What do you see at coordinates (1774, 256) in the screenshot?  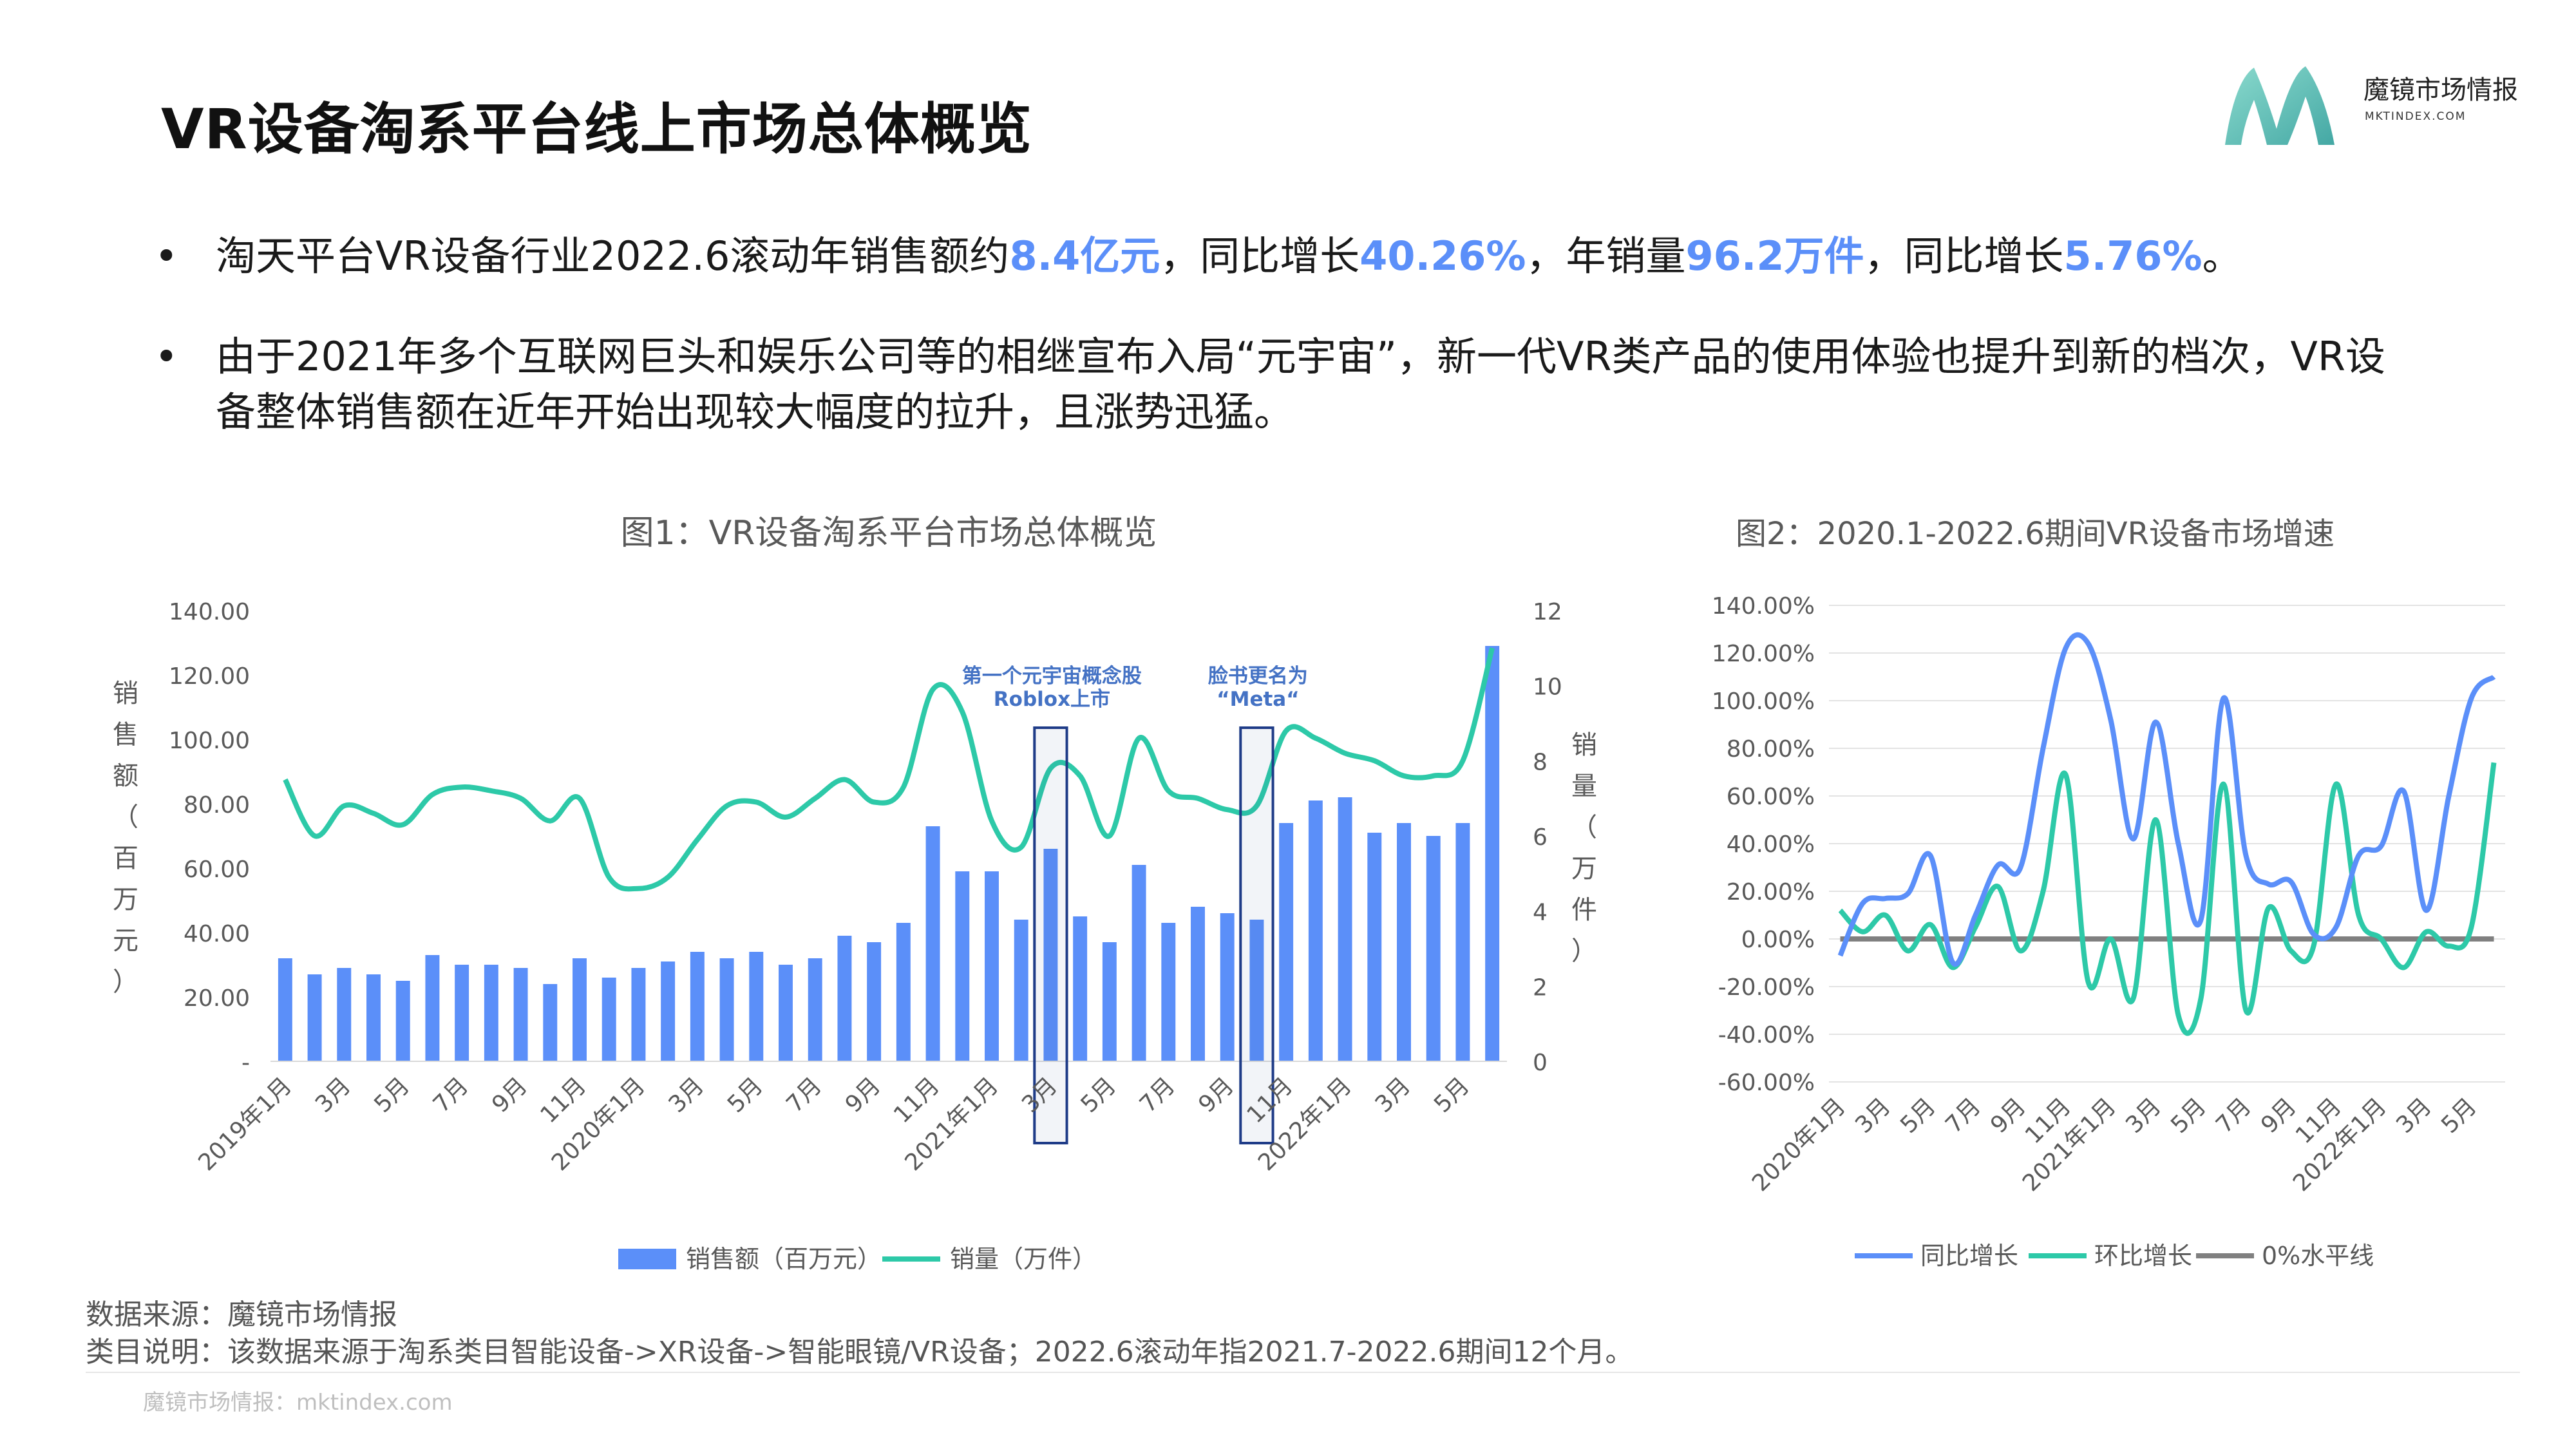 I see `highlight-volume: 96.2万件` at bounding box center [1774, 256].